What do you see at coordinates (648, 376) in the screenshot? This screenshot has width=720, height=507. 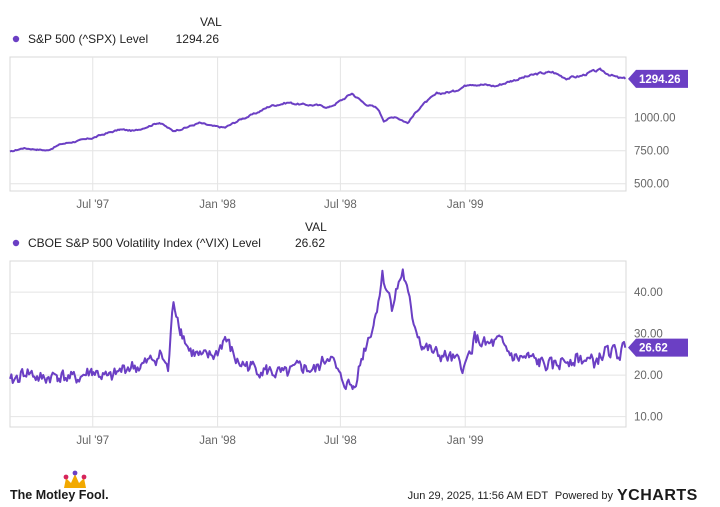 I see `y-tick-label: 20.00` at bounding box center [648, 376].